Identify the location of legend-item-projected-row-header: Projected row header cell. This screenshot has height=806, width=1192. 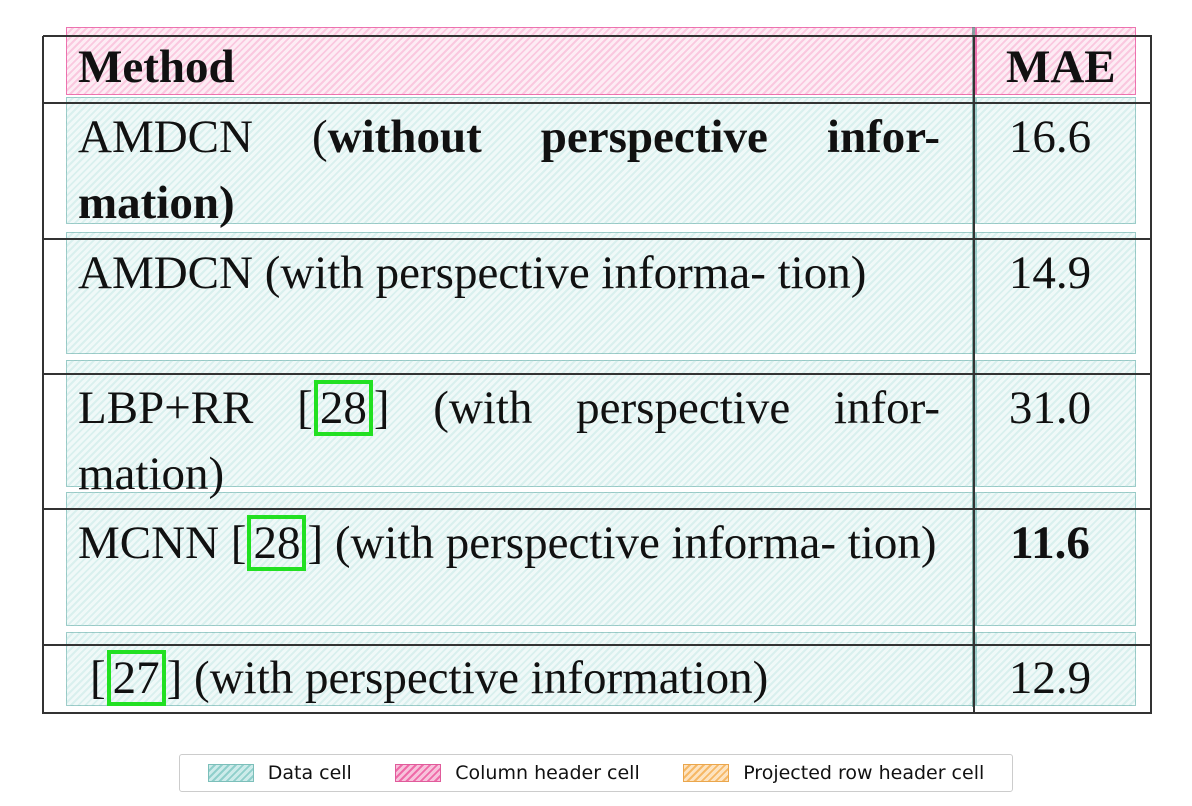
(833, 773).